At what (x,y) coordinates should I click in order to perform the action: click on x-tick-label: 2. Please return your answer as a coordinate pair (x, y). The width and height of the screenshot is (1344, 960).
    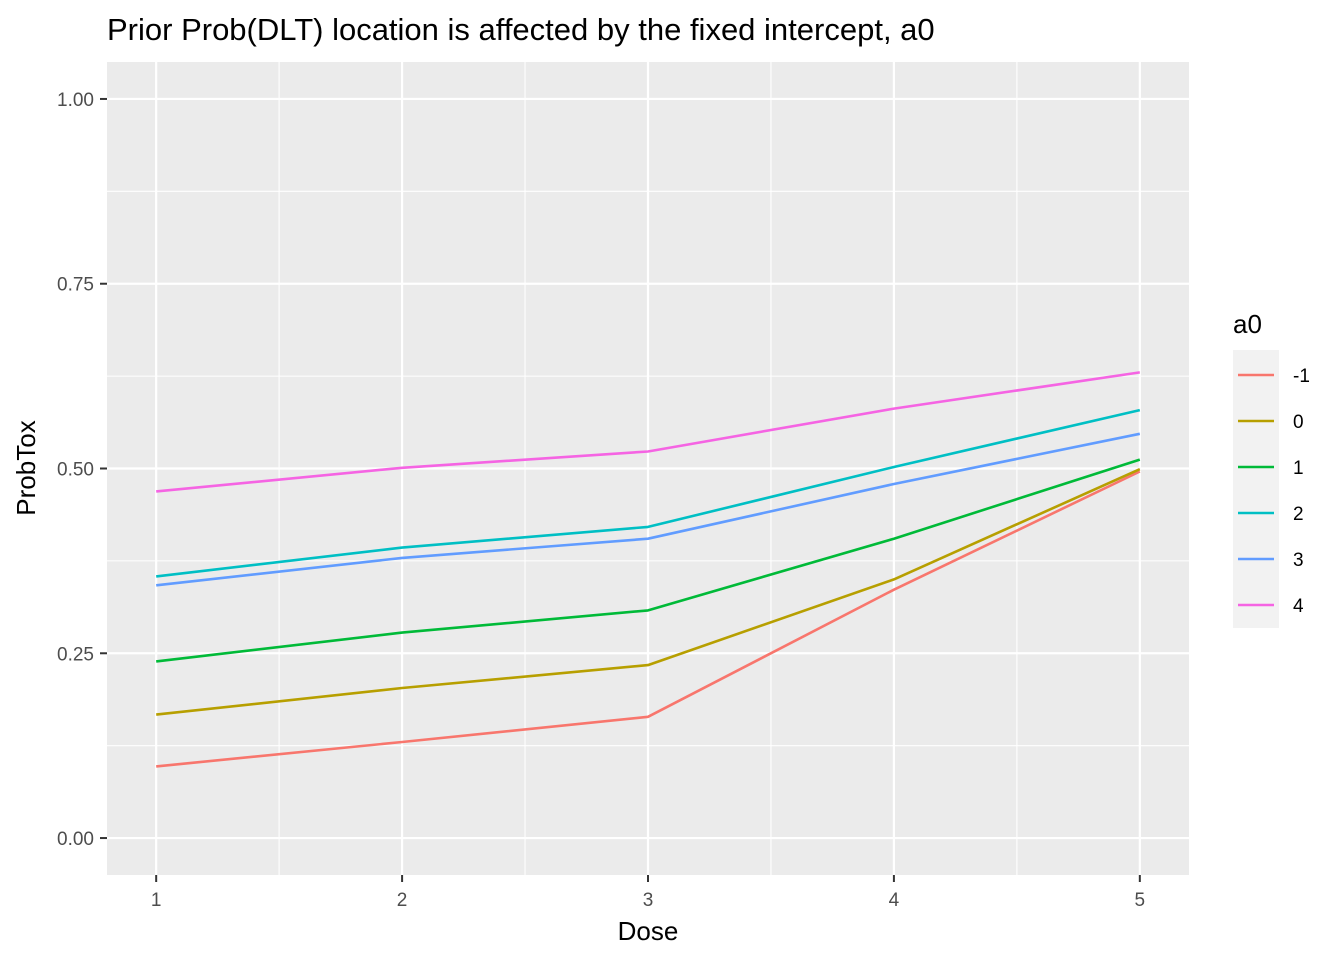
    Looking at the image, I should click on (402, 900).